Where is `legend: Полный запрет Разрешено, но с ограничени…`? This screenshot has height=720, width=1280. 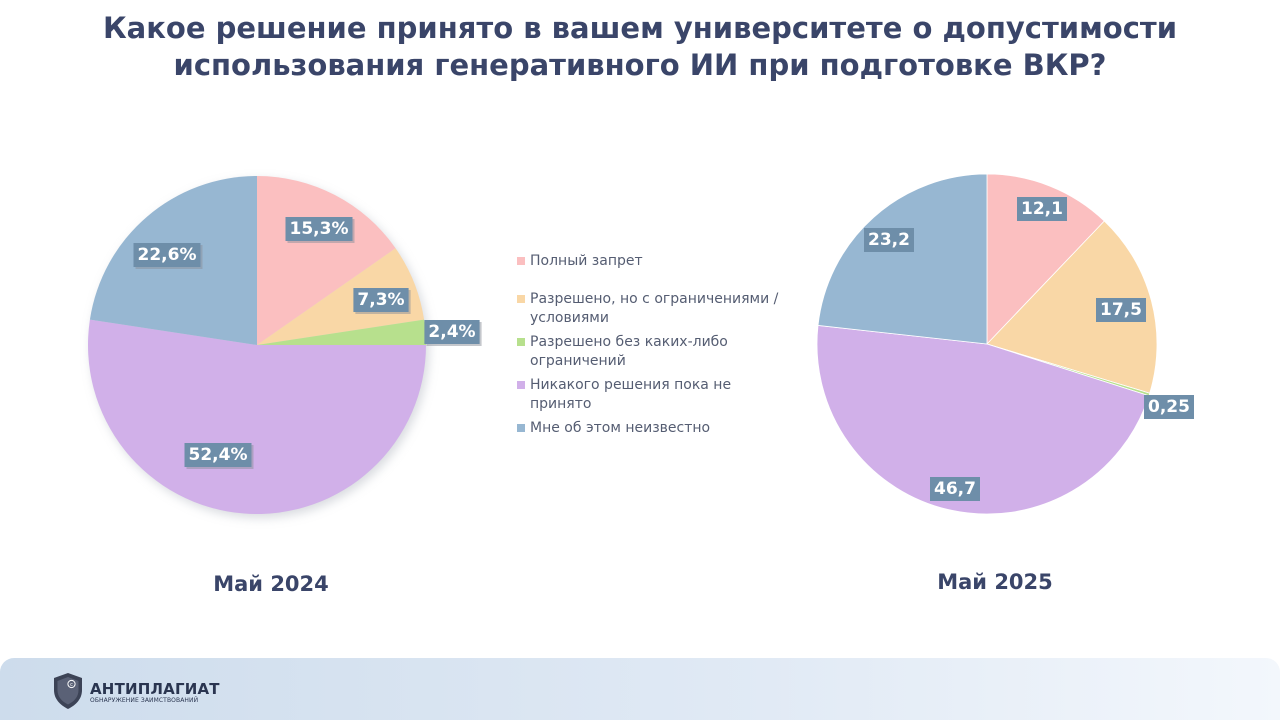
legend: Полный запрет Разрешено, но с ограничени… is located at coordinates (652, 345).